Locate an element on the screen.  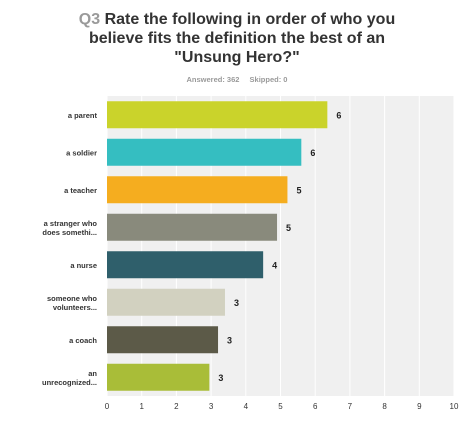
category-label: a soldier is located at coordinates (81, 152).